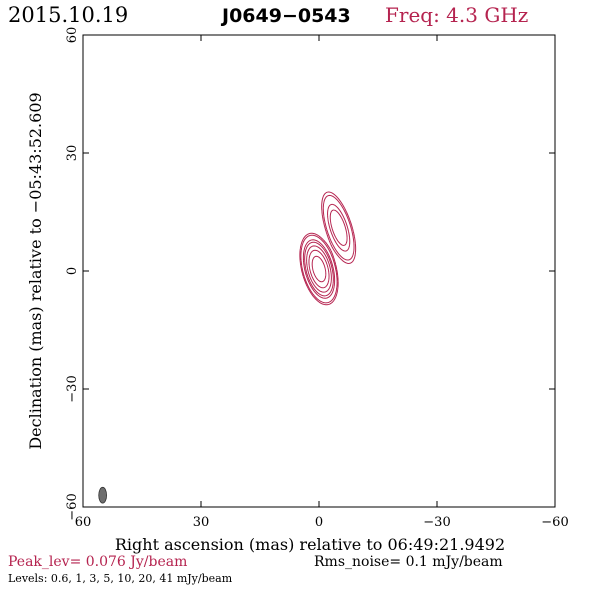  I want to click on x-tick-label-1: 30, so click(201, 522).